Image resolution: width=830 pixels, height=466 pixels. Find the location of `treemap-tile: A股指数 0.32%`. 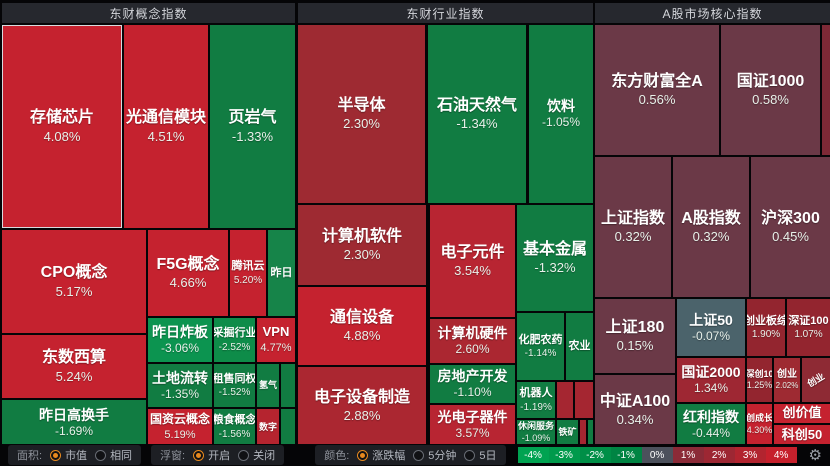

treemap-tile: A股指数 0.32% is located at coordinates (711, 227).